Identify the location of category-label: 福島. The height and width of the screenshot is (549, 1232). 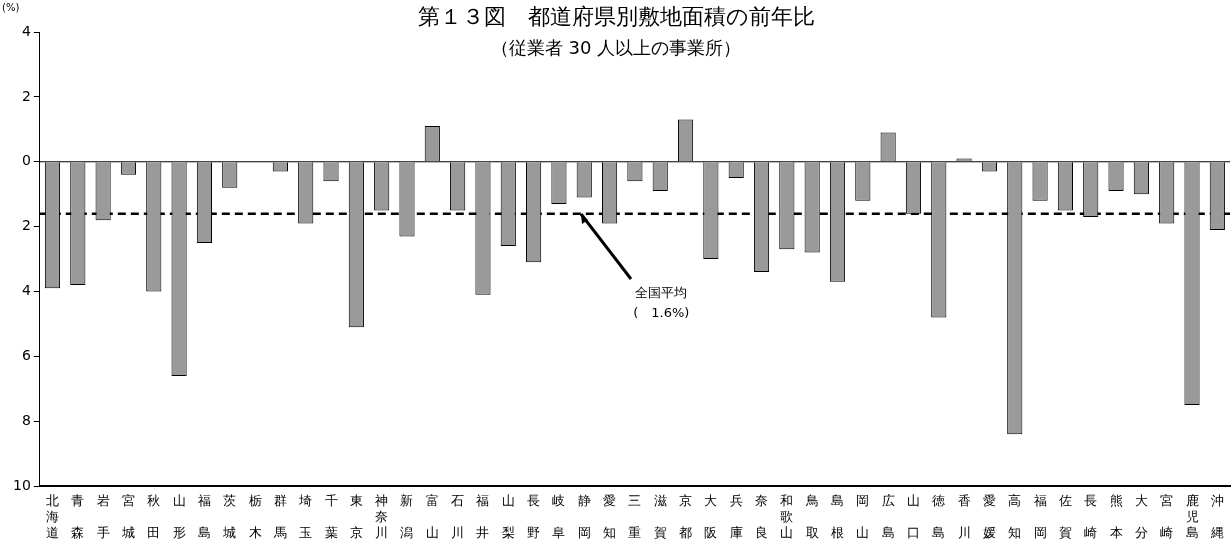
(204, 516).